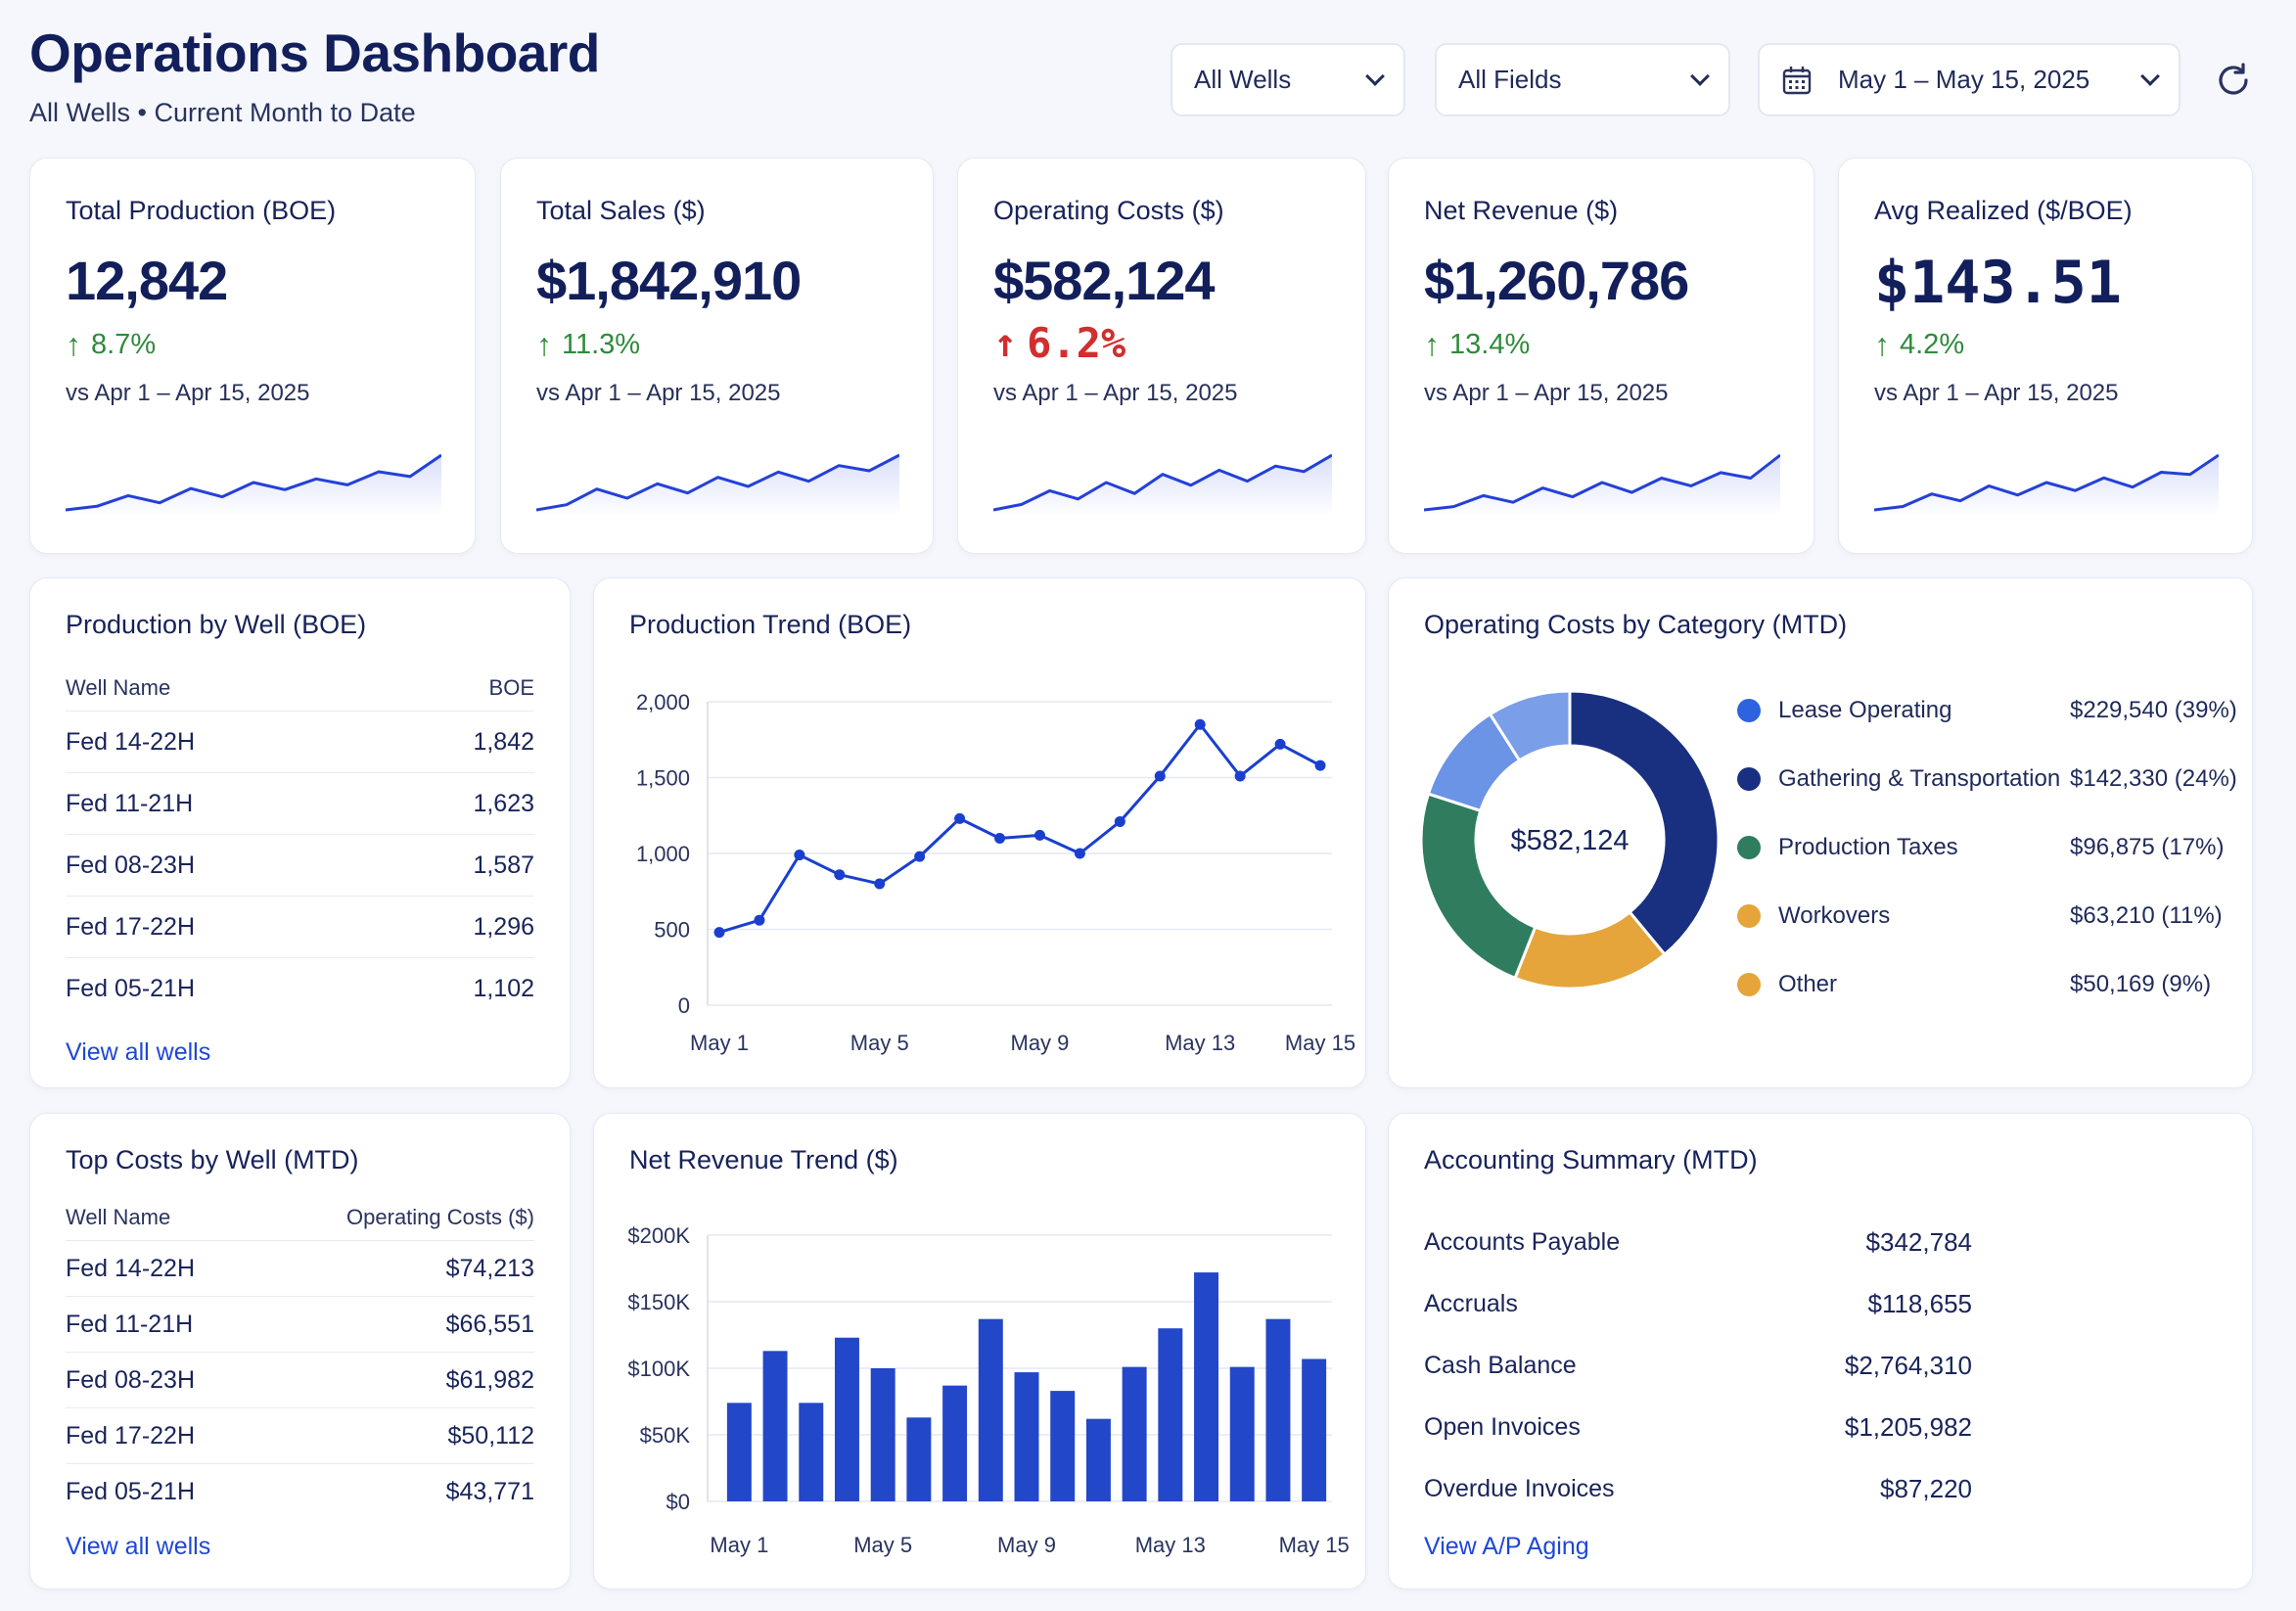 The image size is (2296, 1611). I want to click on table-row: Fed 11-21H 1,623, so click(300, 804).